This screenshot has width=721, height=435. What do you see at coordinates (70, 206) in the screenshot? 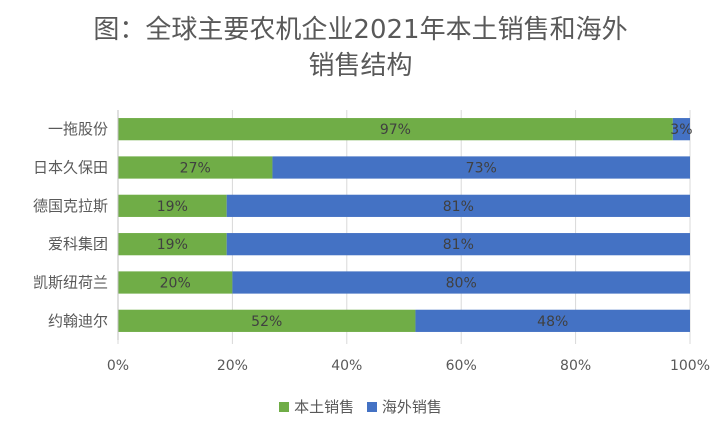
I see `category-label: 德国克拉斯` at bounding box center [70, 206].